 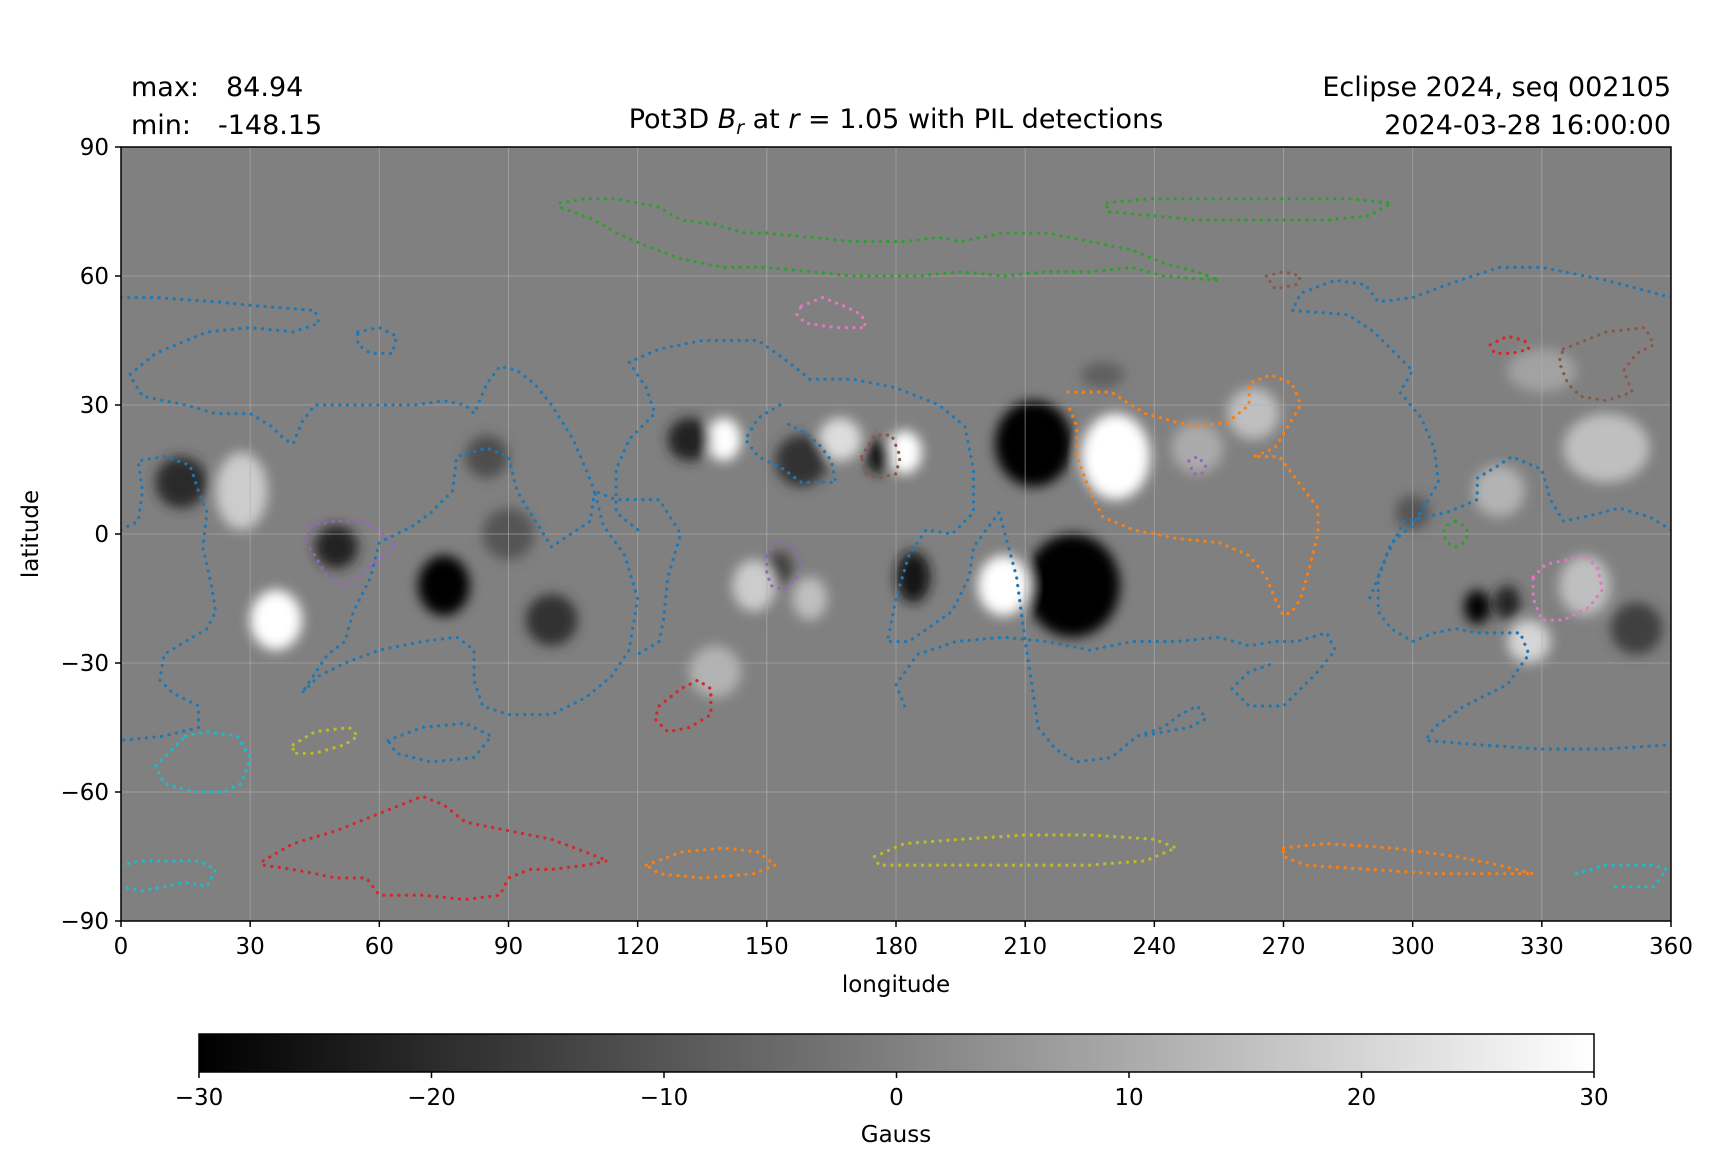 What do you see at coordinates (84, 793) in the screenshot?
I see `y-tick-label: −60` at bounding box center [84, 793].